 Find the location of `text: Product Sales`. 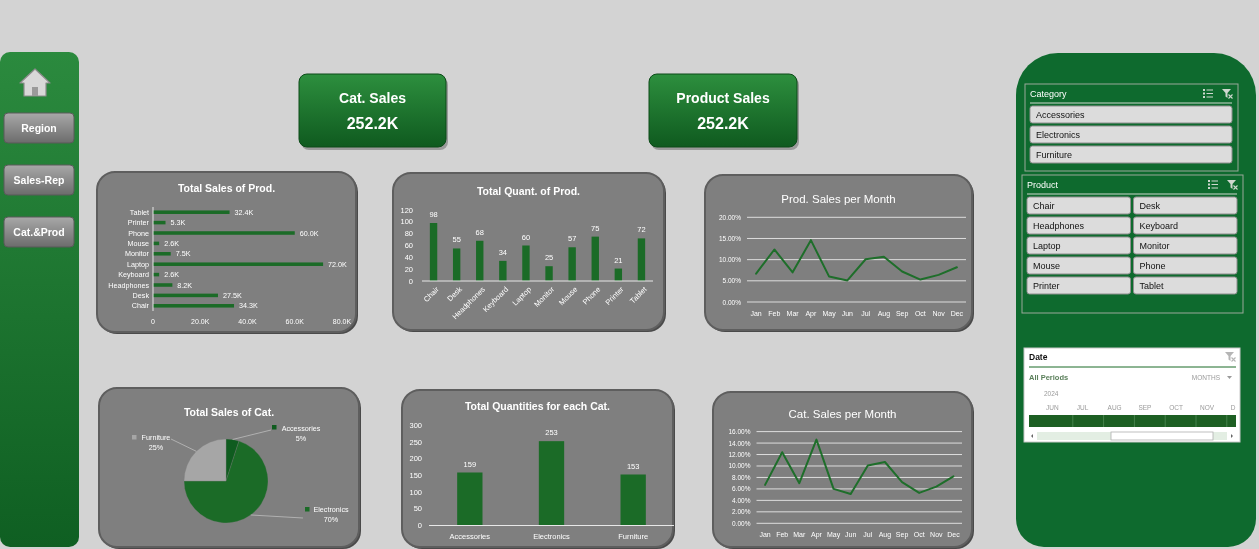

text: Product Sales is located at coordinates (723, 98).